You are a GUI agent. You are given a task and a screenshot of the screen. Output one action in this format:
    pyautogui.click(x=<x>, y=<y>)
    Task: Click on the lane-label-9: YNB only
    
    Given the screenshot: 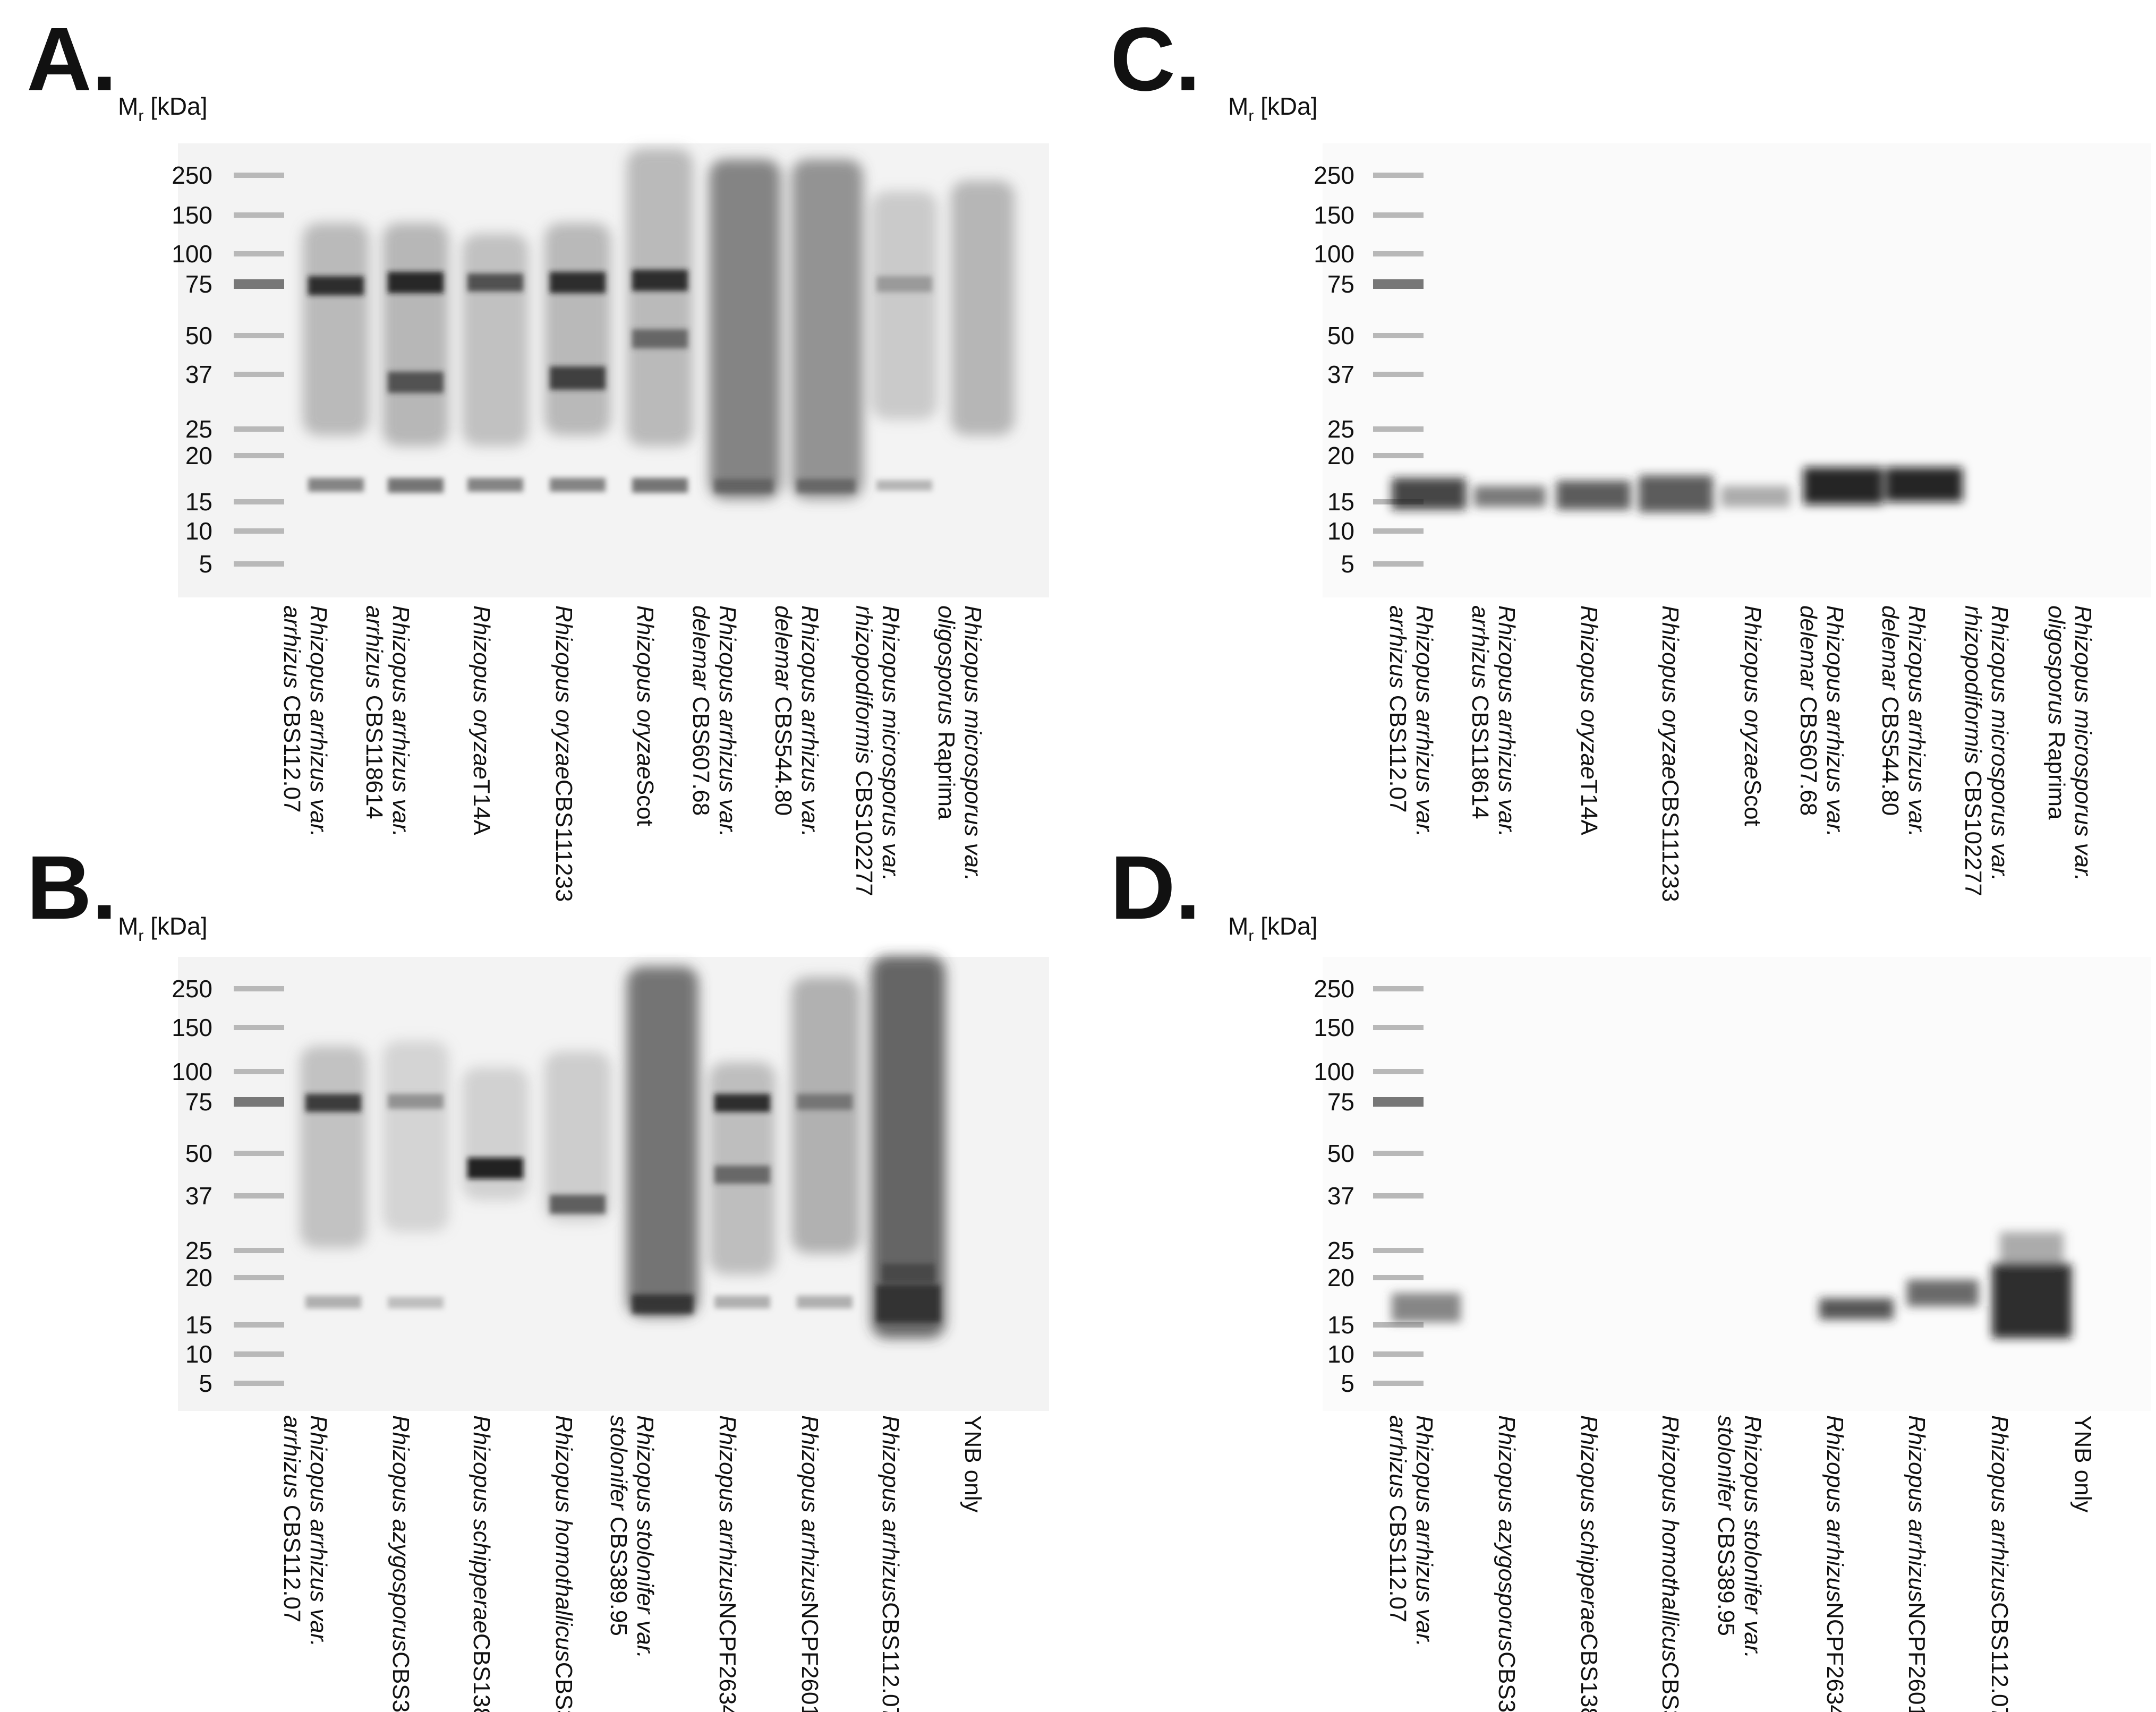 What is the action you would take?
    pyautogui.click(x=973, y=1463)
    